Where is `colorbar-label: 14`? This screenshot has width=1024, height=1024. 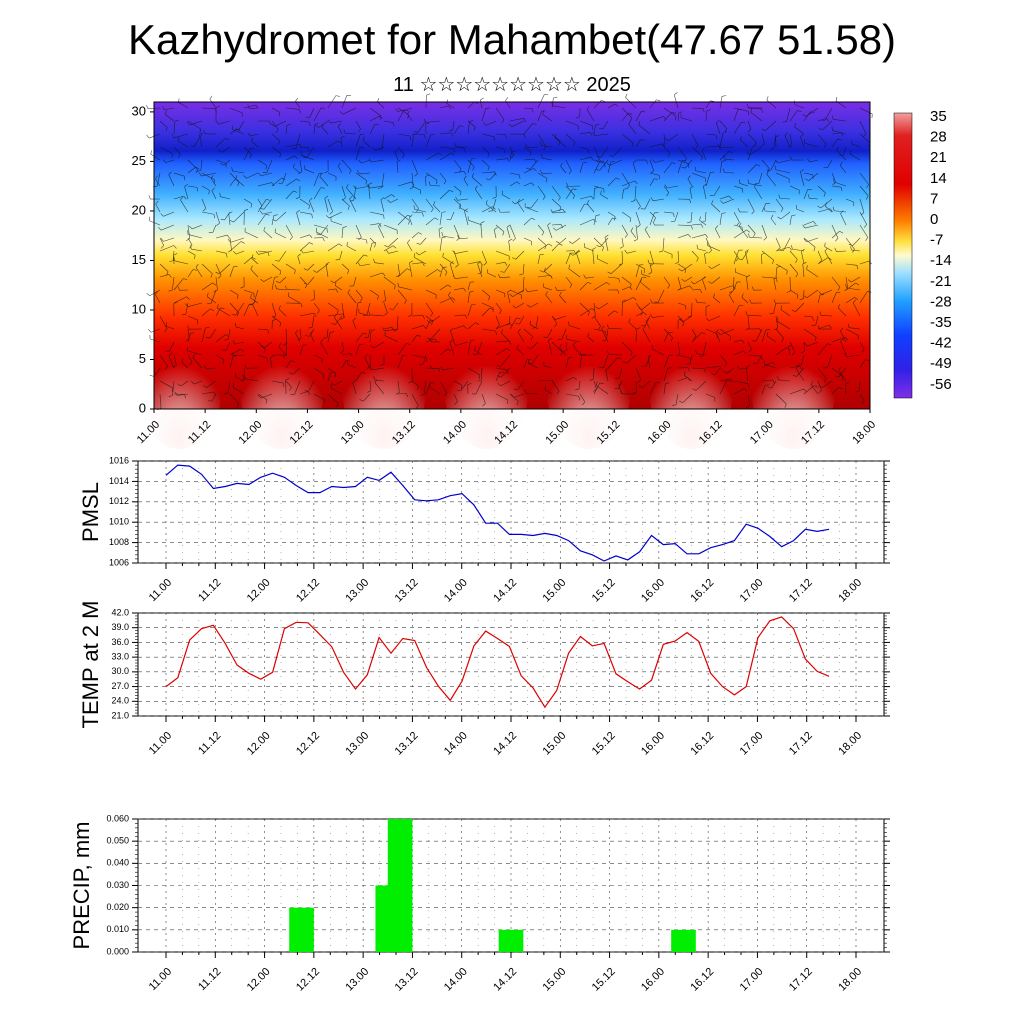
colorbar-label: 14 is located at coordinates (938, 178).